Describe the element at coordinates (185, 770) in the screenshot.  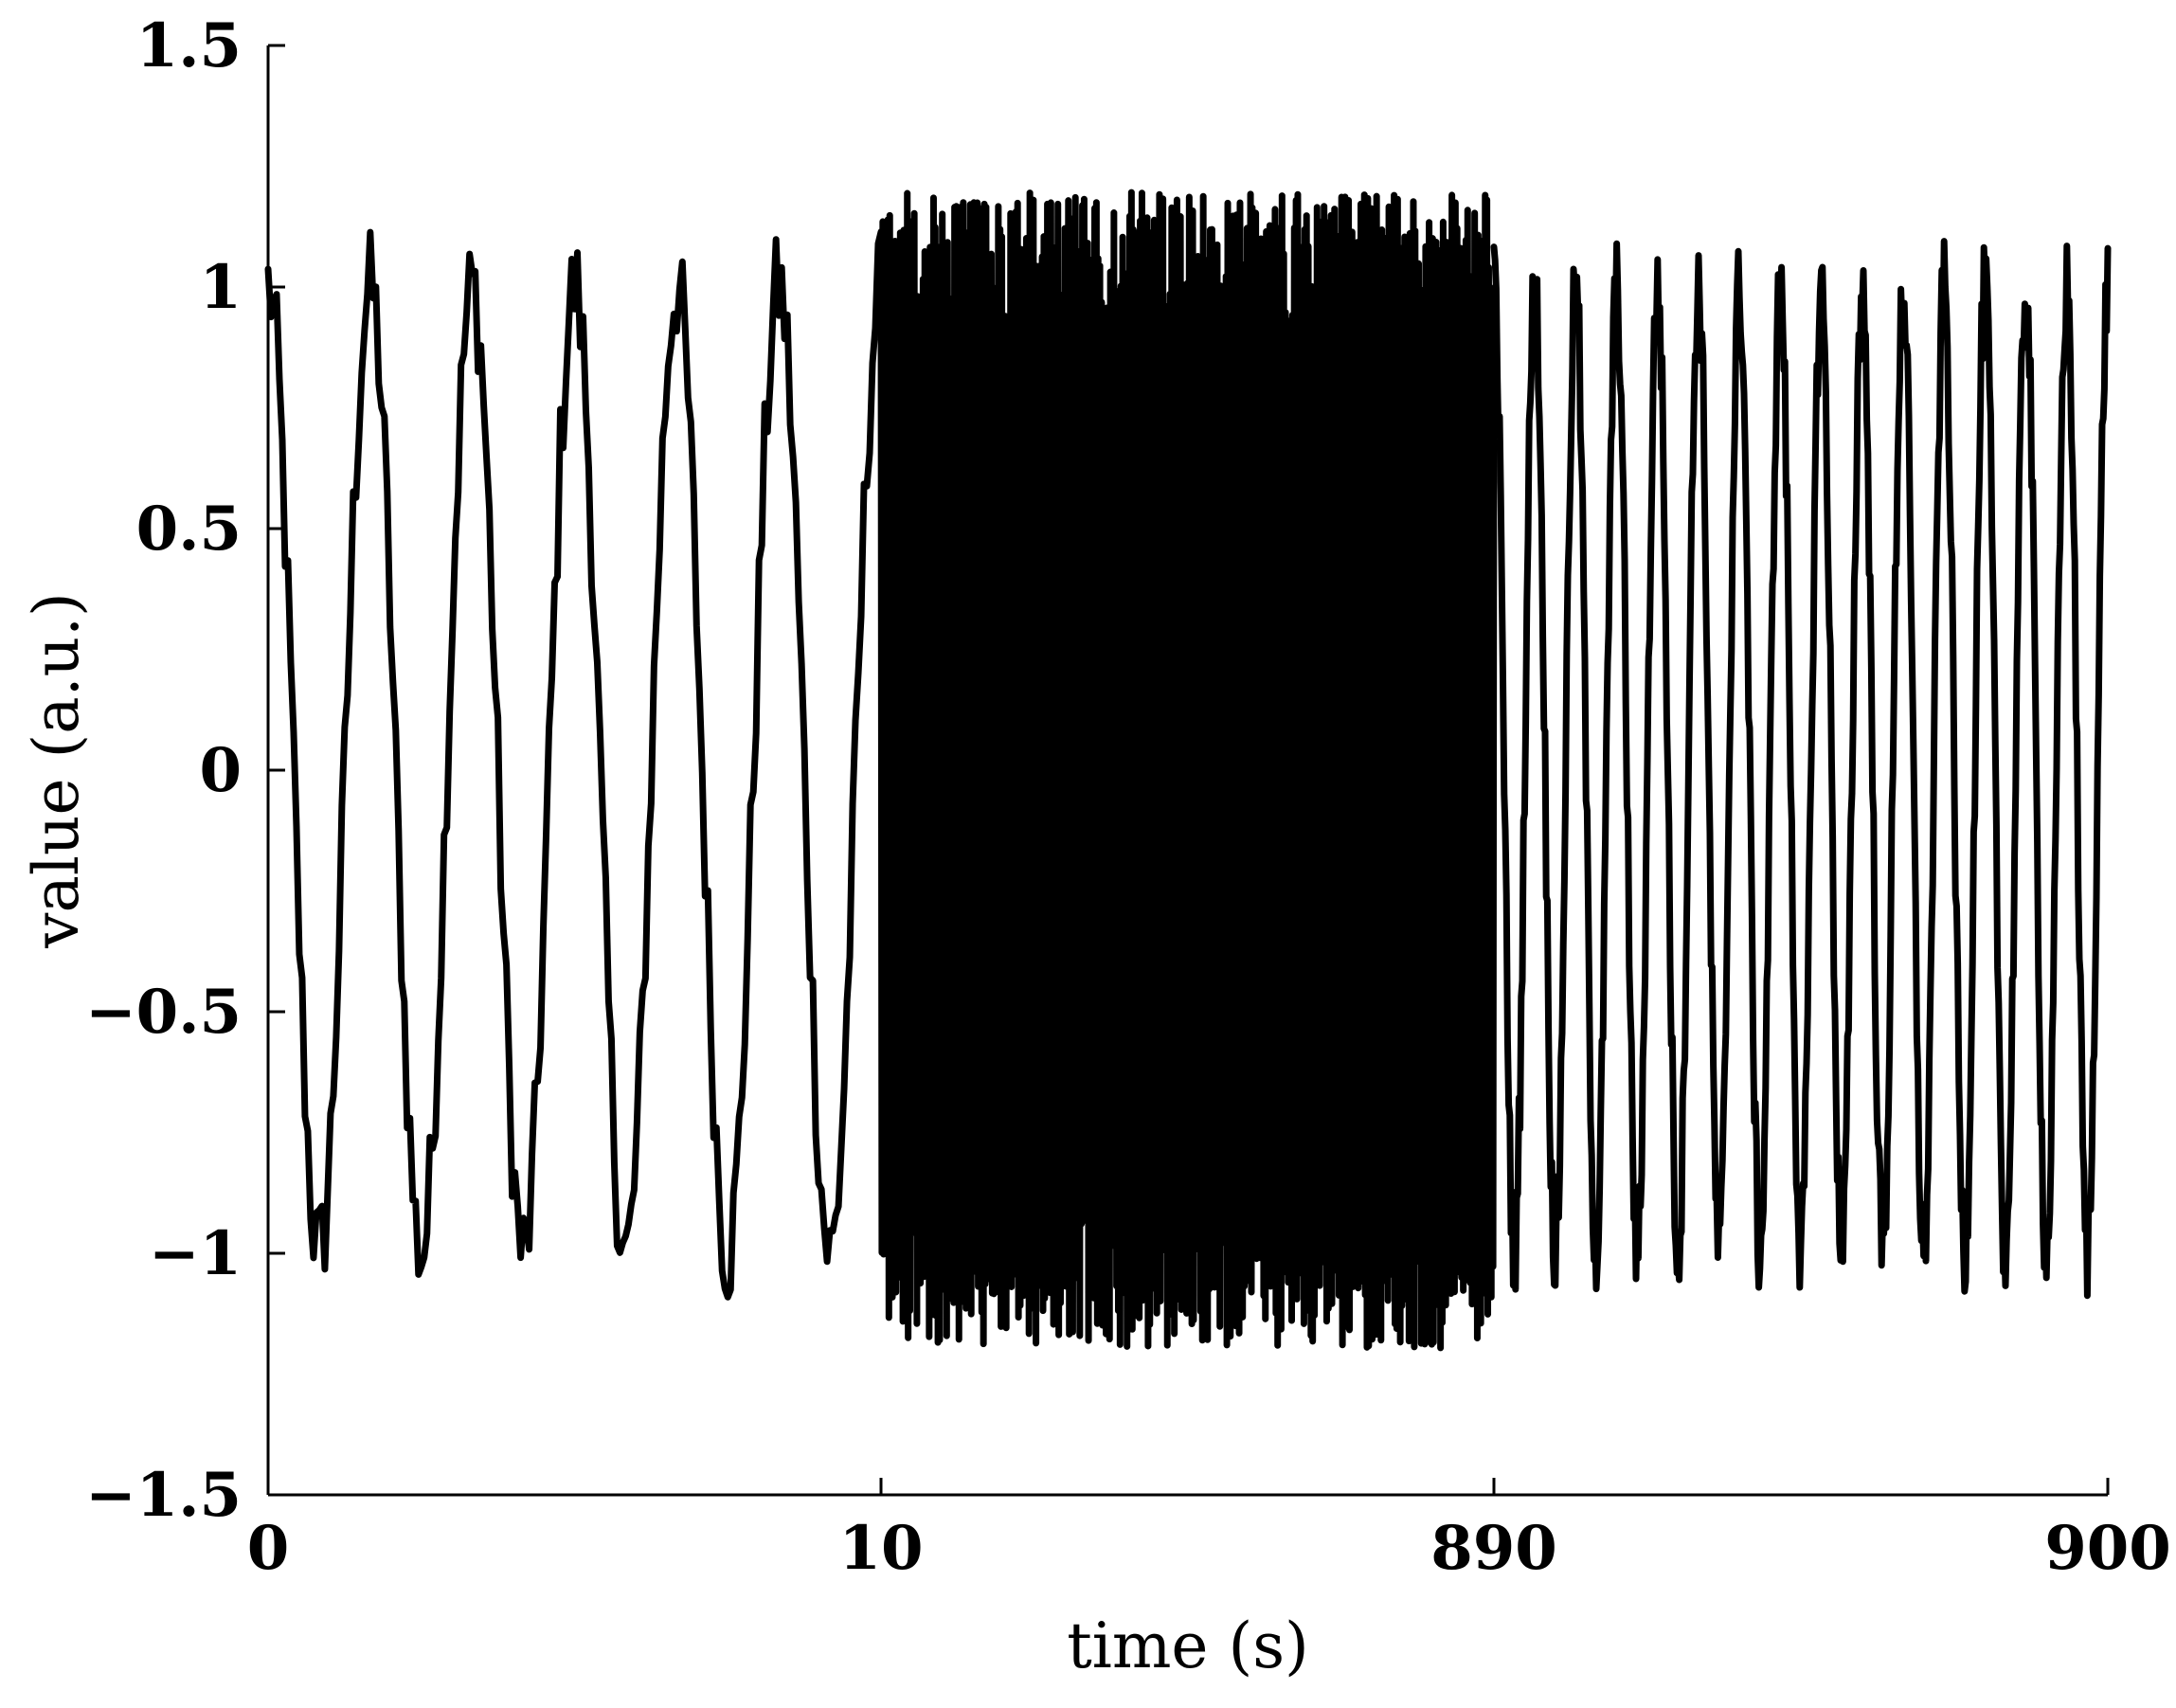
I see `y-axis-ticks: 1.5 1 0.5 0 −0.5 −1 −1.5` at that location.